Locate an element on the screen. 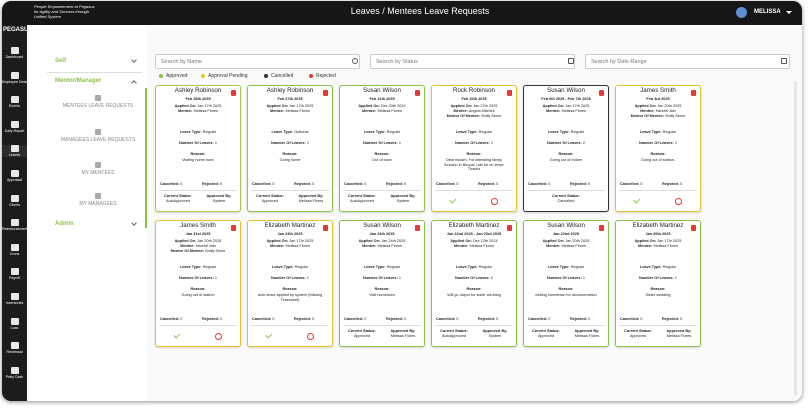 This screenshot has width=808, height=408. nav-item: Daily Report is located at coordinates (14, 126).